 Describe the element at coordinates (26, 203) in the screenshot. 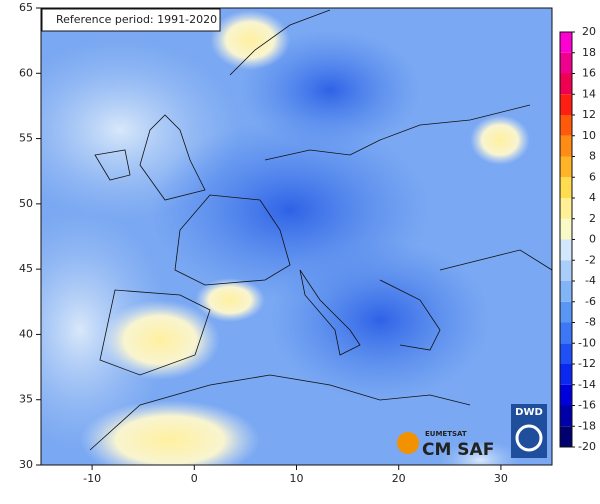

I see `lat-tick-label: 50` at that location.